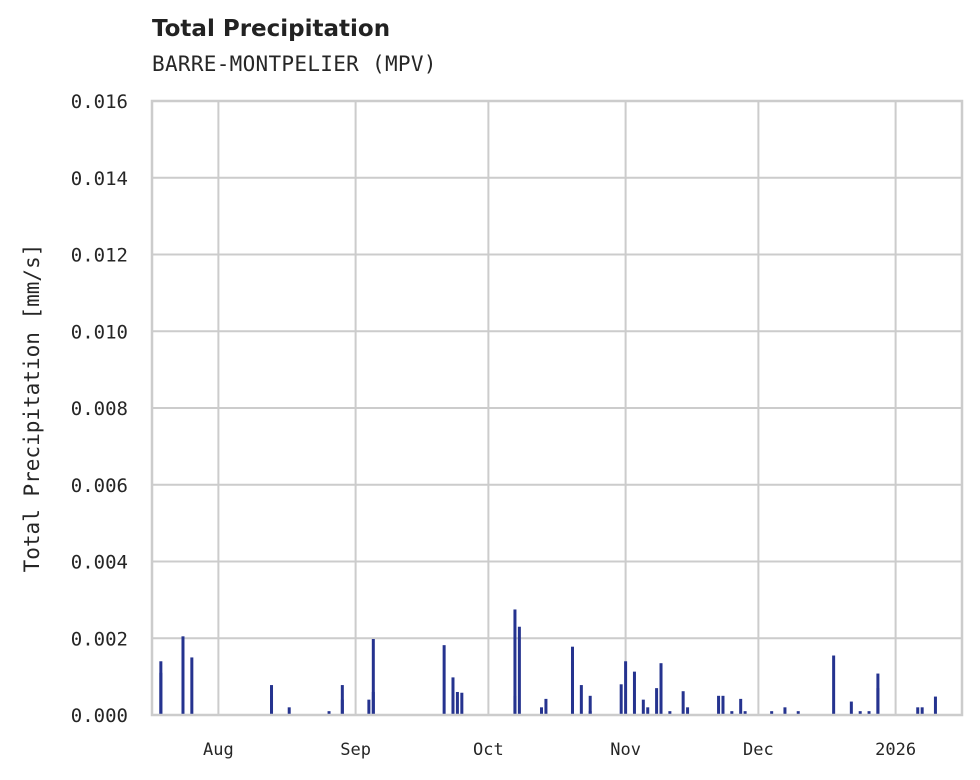 The width and height of the screenshot is (980, 780). What do you see at coordinates (625, 750) in the screenshot?
I see `x-tick-label: Nov` at bounding box center [625, 750].